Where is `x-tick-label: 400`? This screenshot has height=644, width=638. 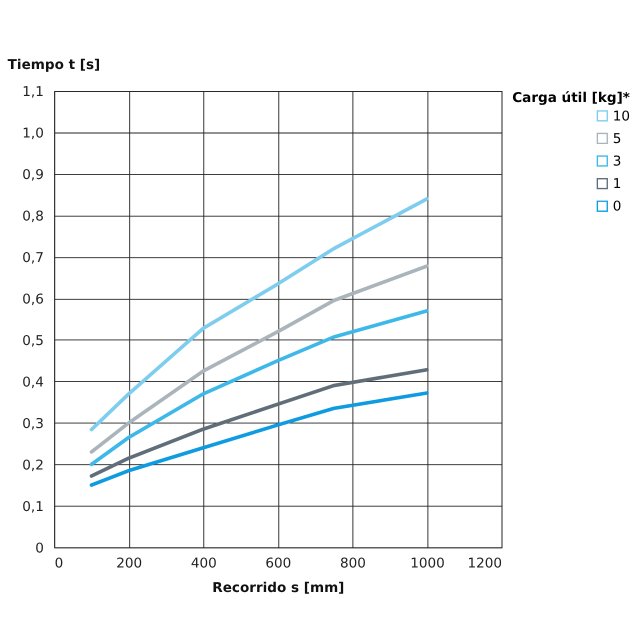
x-tick-label: 400 is located at coordinates (203, 564).